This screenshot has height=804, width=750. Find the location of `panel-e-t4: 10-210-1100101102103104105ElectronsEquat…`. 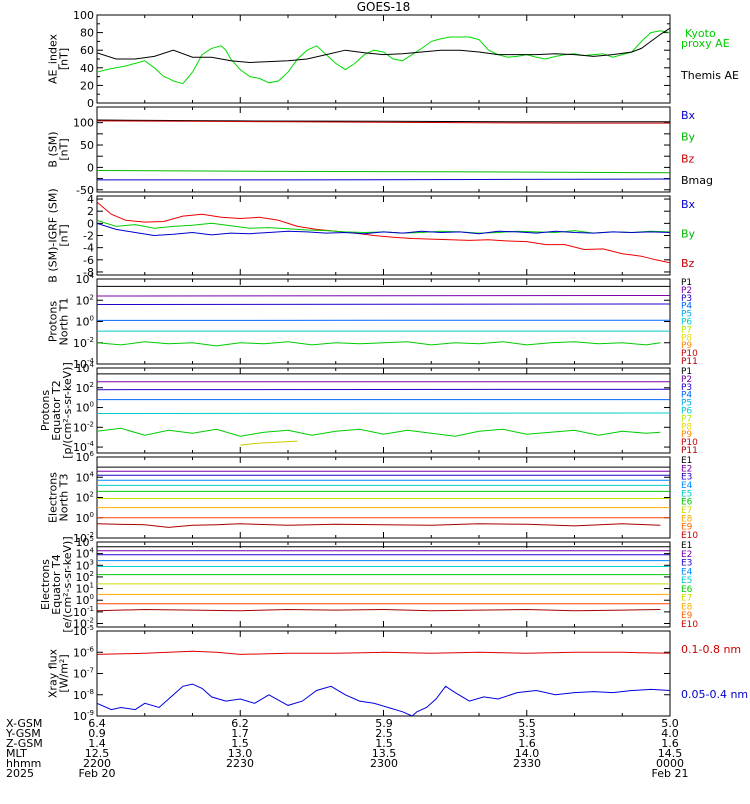

panel-e-t4: 10-210-1100101102103104105ElectronsEquat… is located at coordinates (368, 584).